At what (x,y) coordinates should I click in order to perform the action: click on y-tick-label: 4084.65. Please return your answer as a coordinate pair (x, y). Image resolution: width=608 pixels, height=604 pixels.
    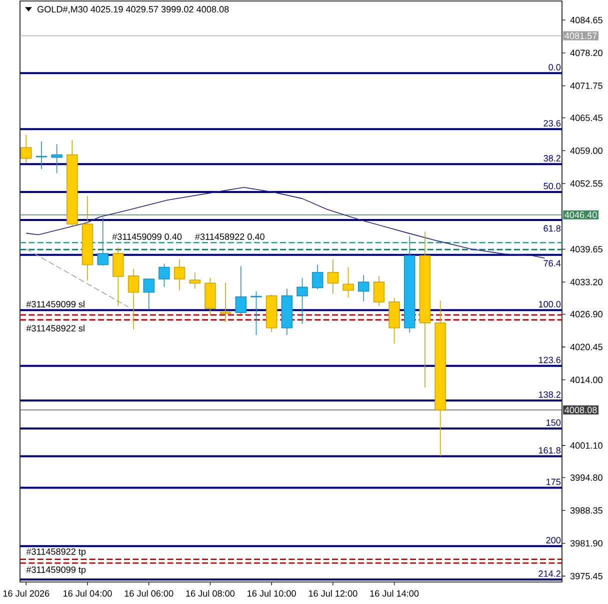
    Looking at the image, I should click on (586, 20).